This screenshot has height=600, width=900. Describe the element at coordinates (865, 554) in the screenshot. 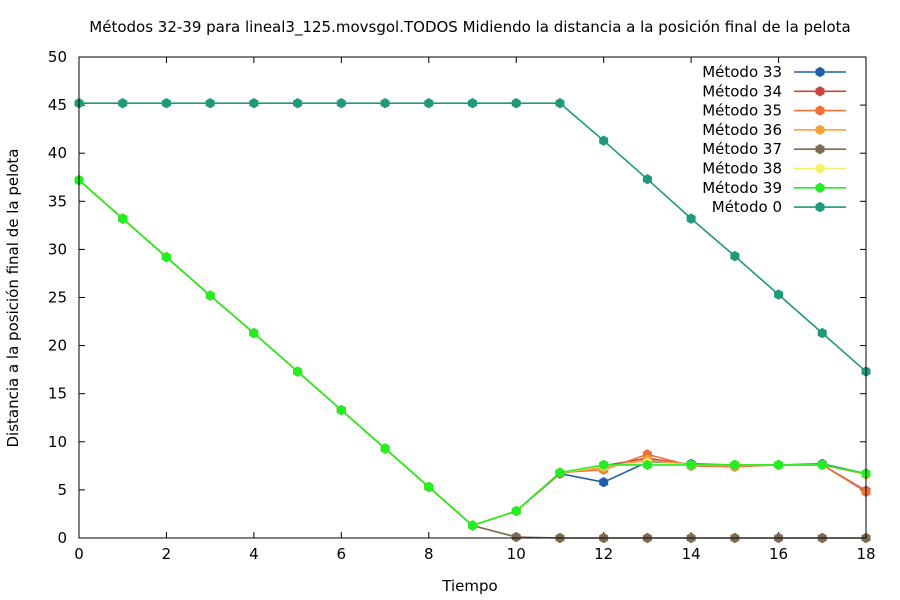

I see `x-tick-label: 18` at that location.